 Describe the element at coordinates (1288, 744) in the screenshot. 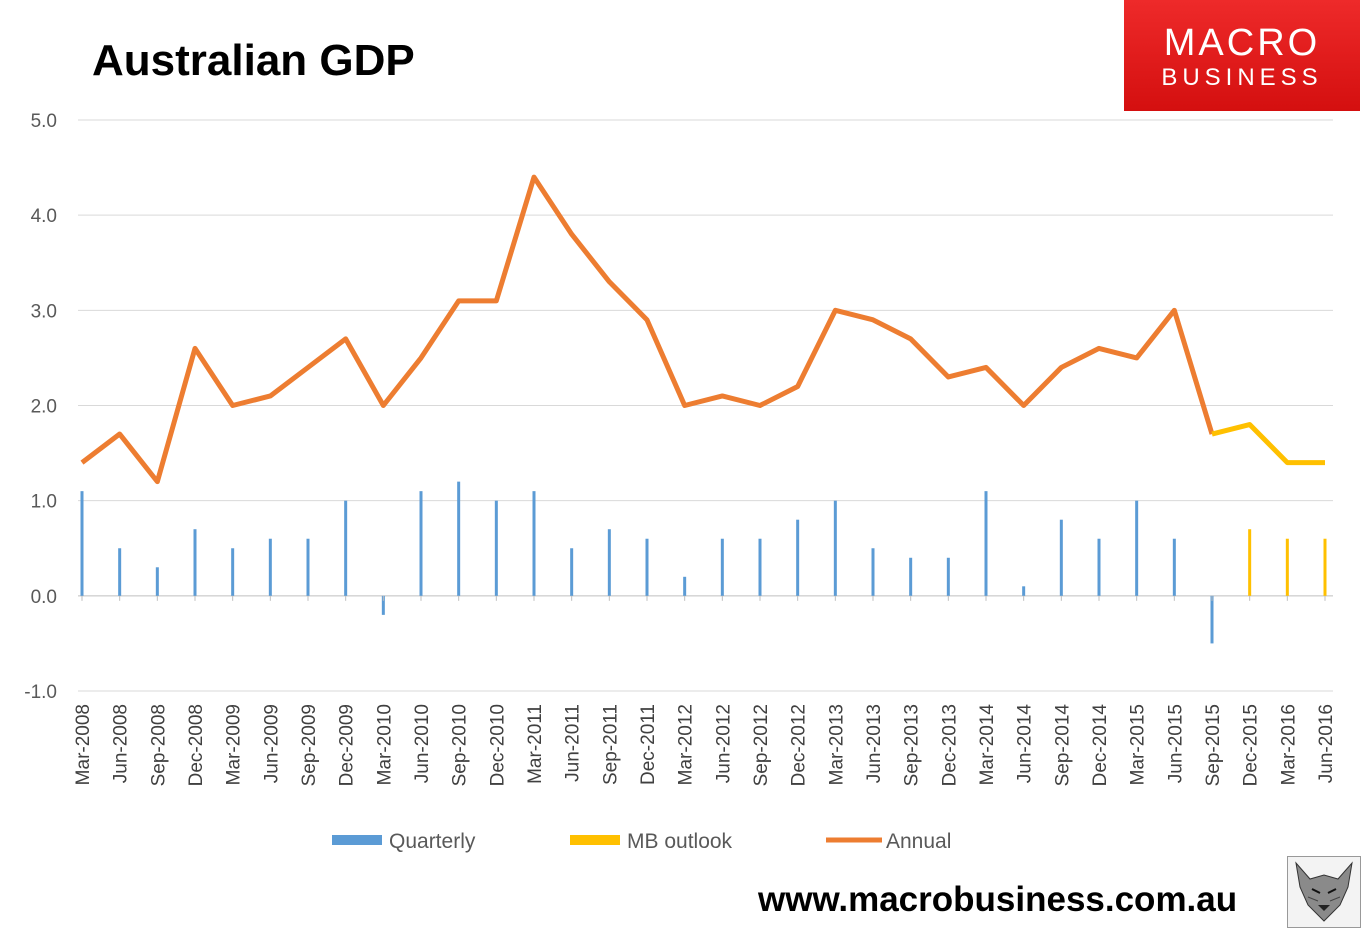

I see `x-tick-label: Mar-2016` at that location.